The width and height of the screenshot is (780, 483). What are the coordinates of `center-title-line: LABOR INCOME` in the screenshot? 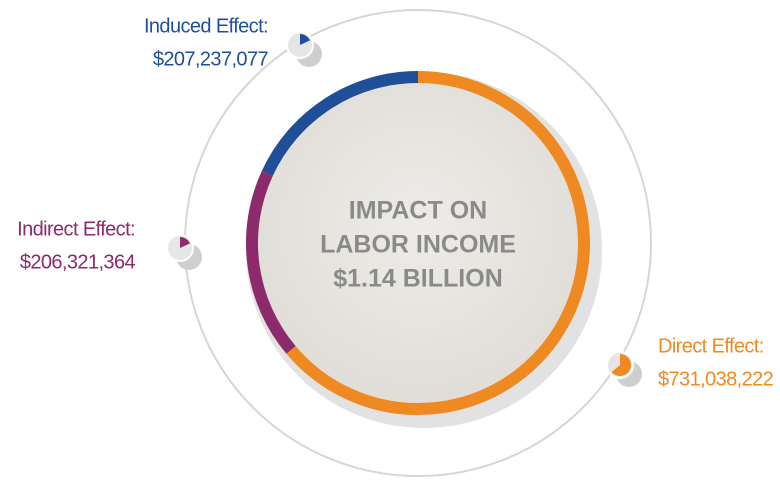 It's located at (418, 245).